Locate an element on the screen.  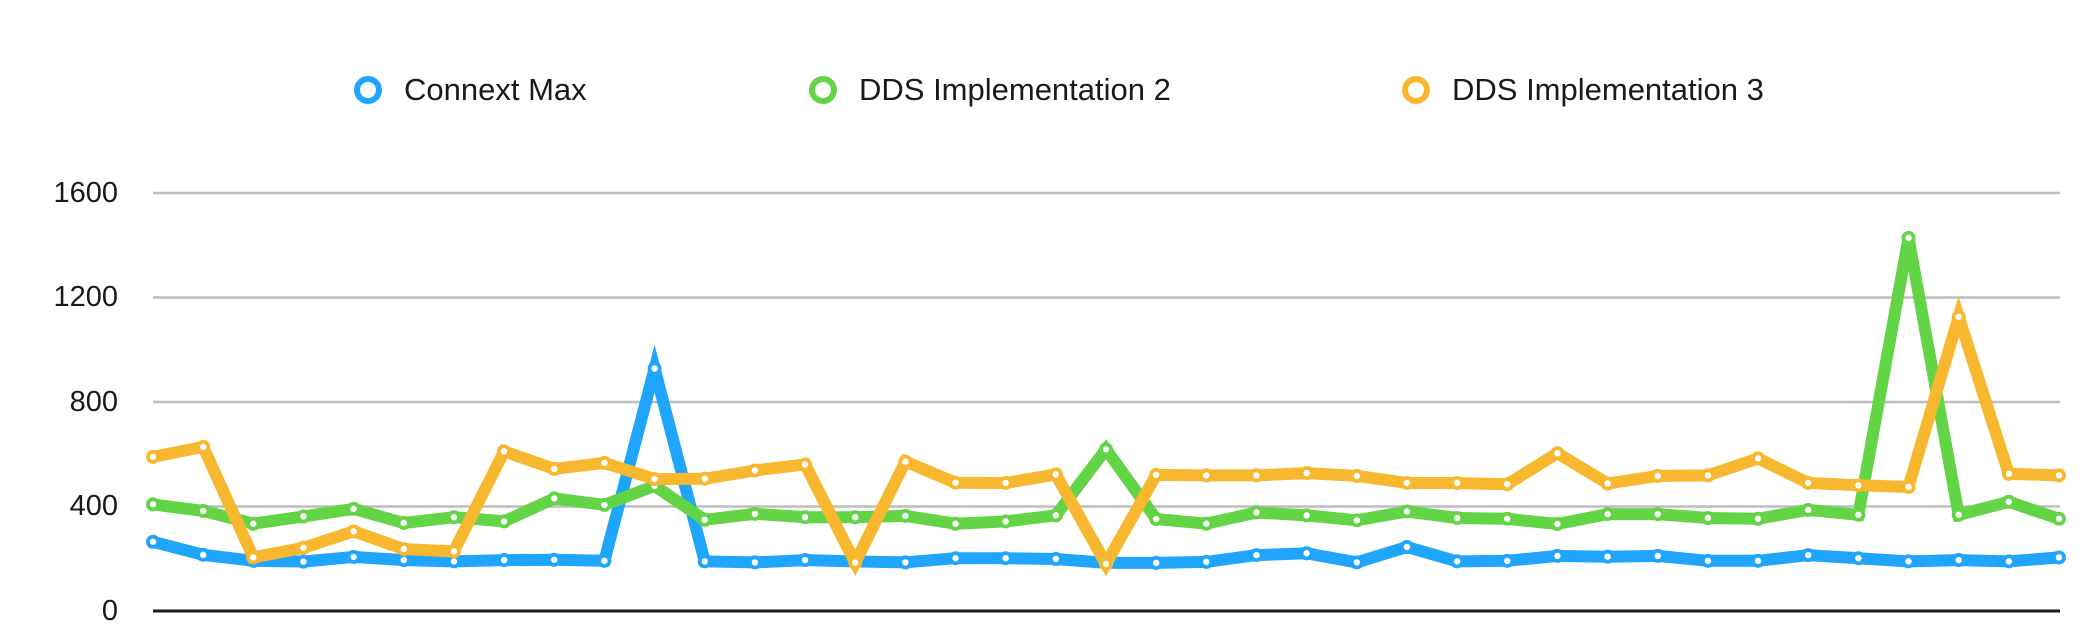
legend-item-dds-implementation-2: DDS Implementation 2 is located at coordinates (990, 90).